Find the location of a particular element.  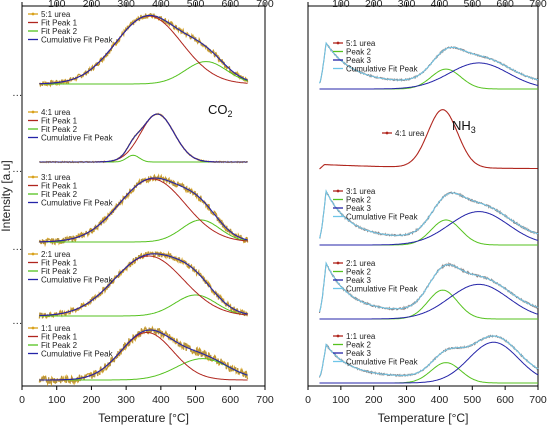

co2-xtick-label-top: 600 is located at coordinates (231, 5).